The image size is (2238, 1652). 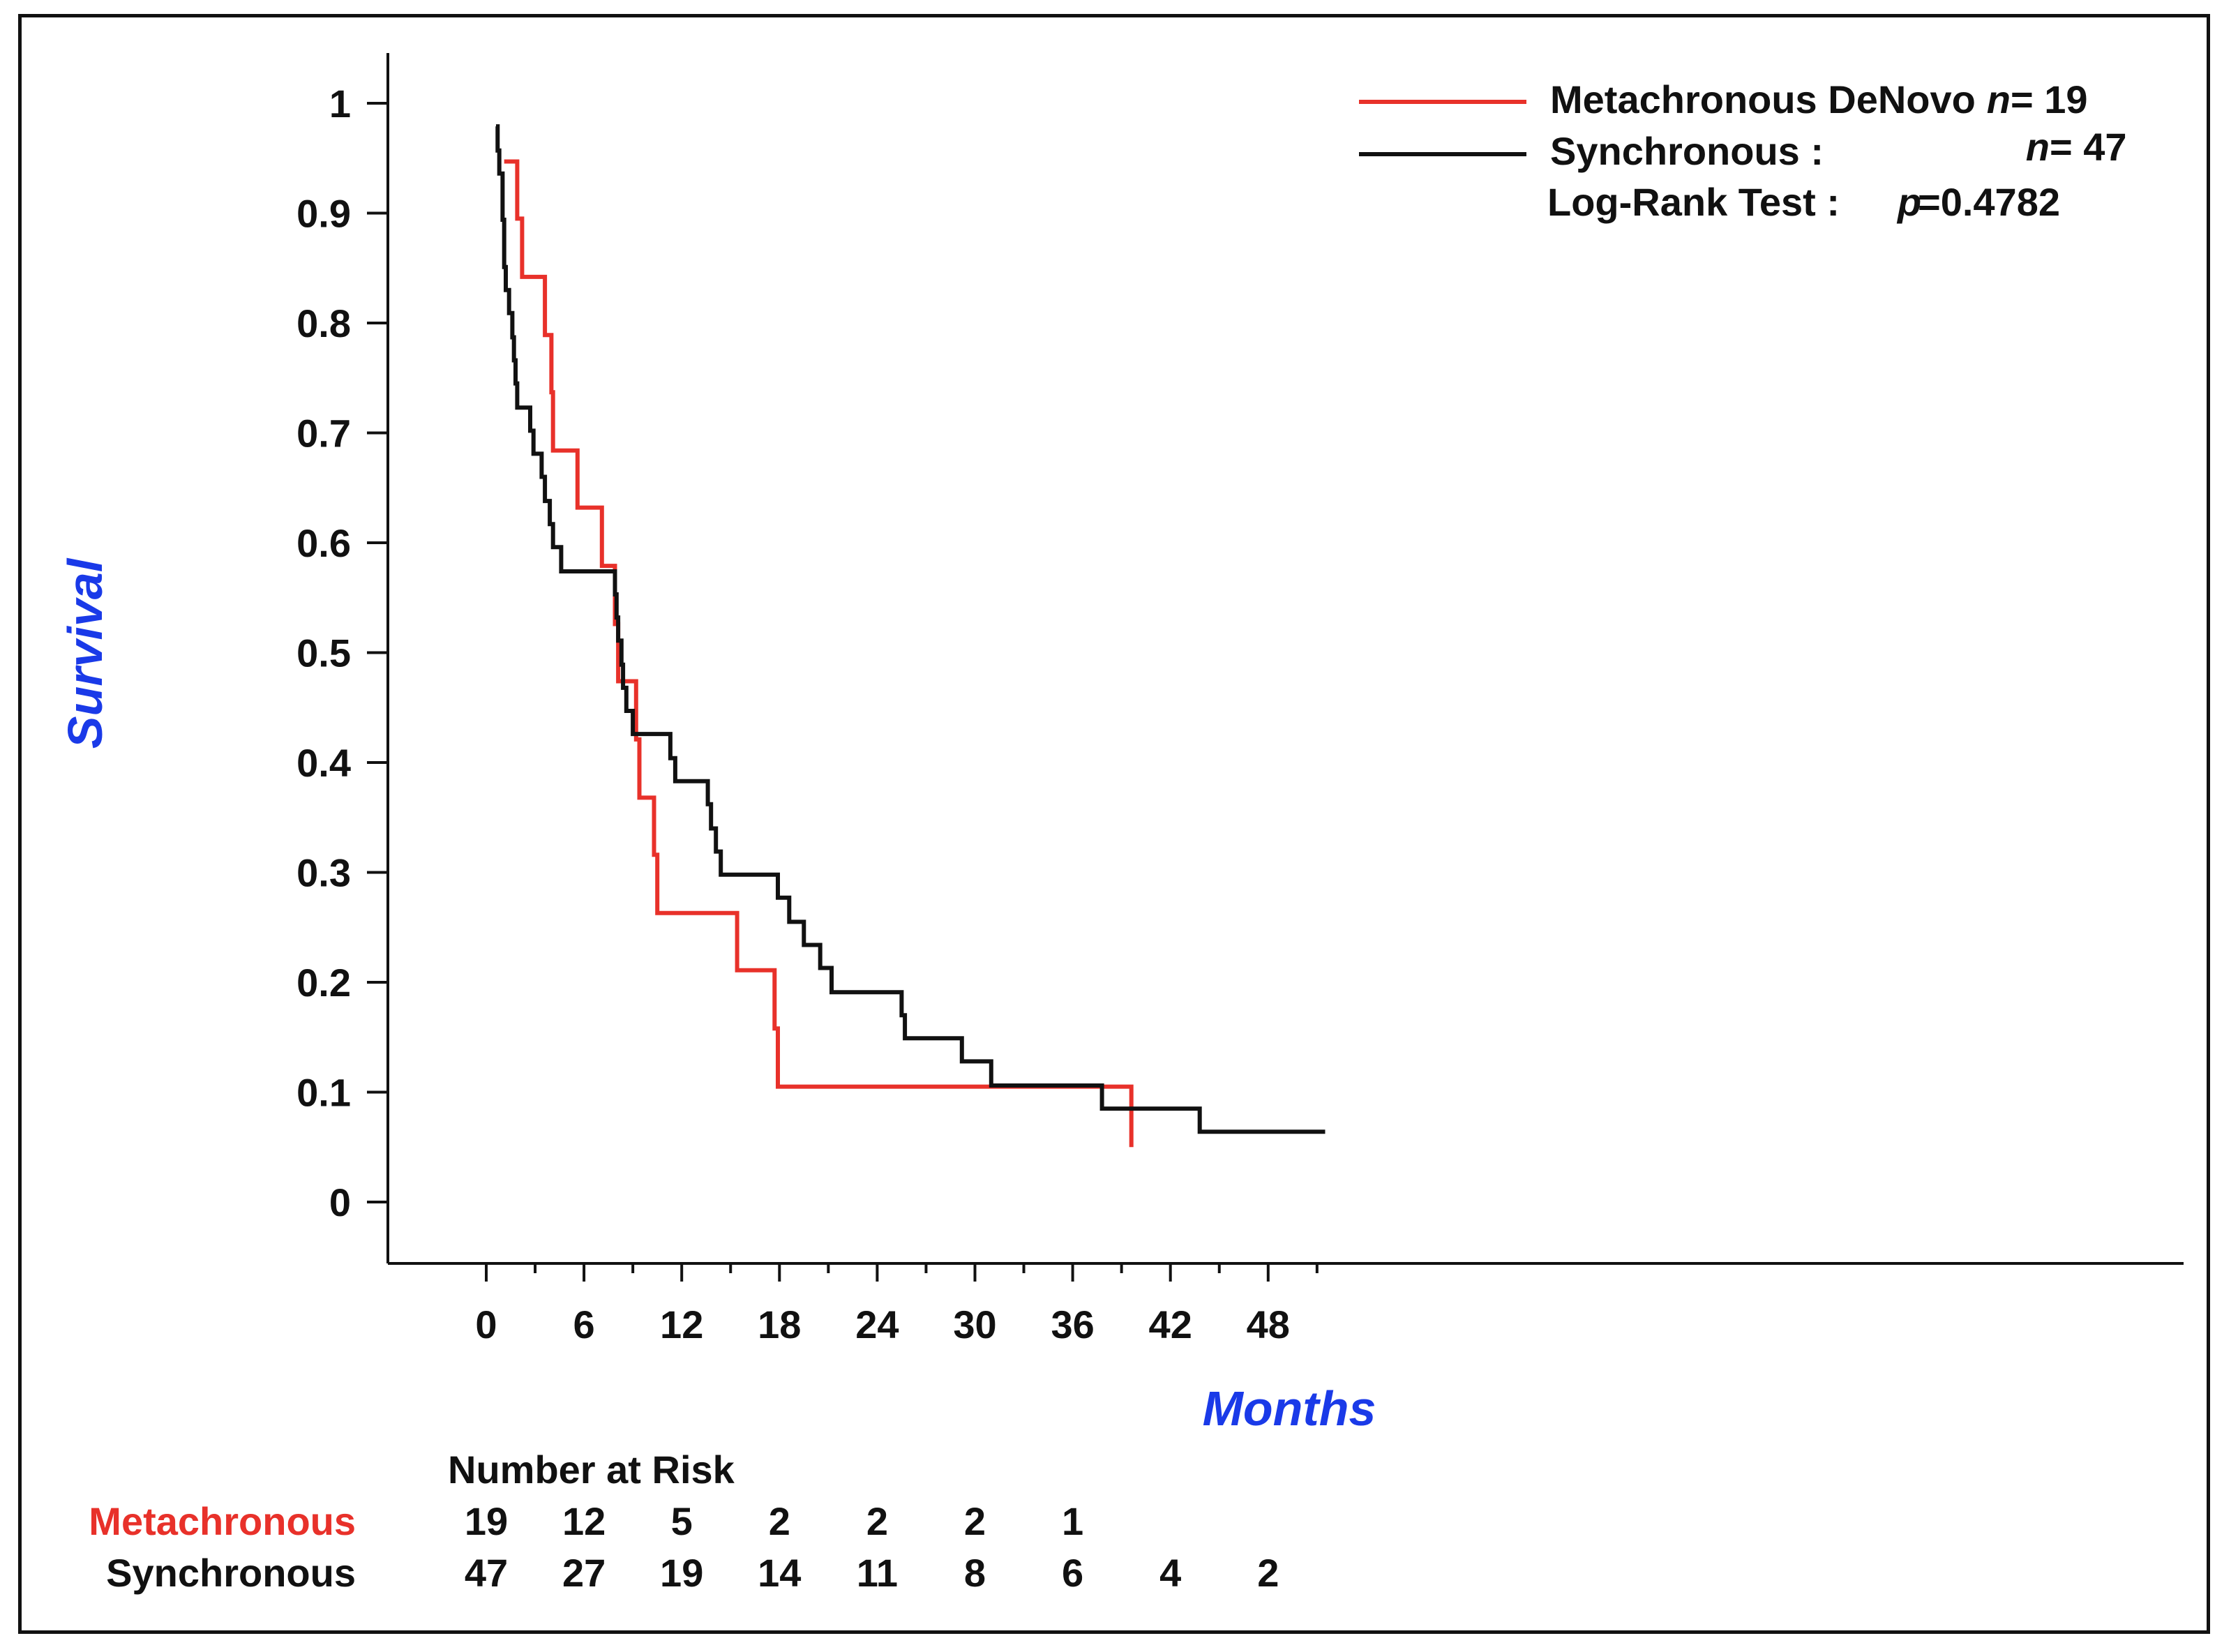 I want to click on x-tick-label: 12, so click(x=681, y=1324).